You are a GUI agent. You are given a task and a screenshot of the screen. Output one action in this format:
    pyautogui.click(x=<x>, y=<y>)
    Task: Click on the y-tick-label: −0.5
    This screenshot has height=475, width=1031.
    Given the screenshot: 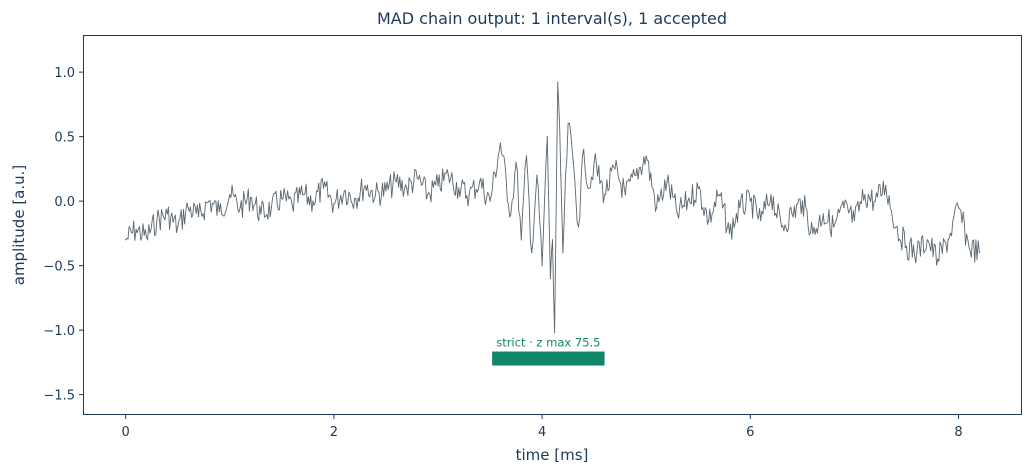 What is the action you would take?
    pyautogui.click(x=59, y=267)
    